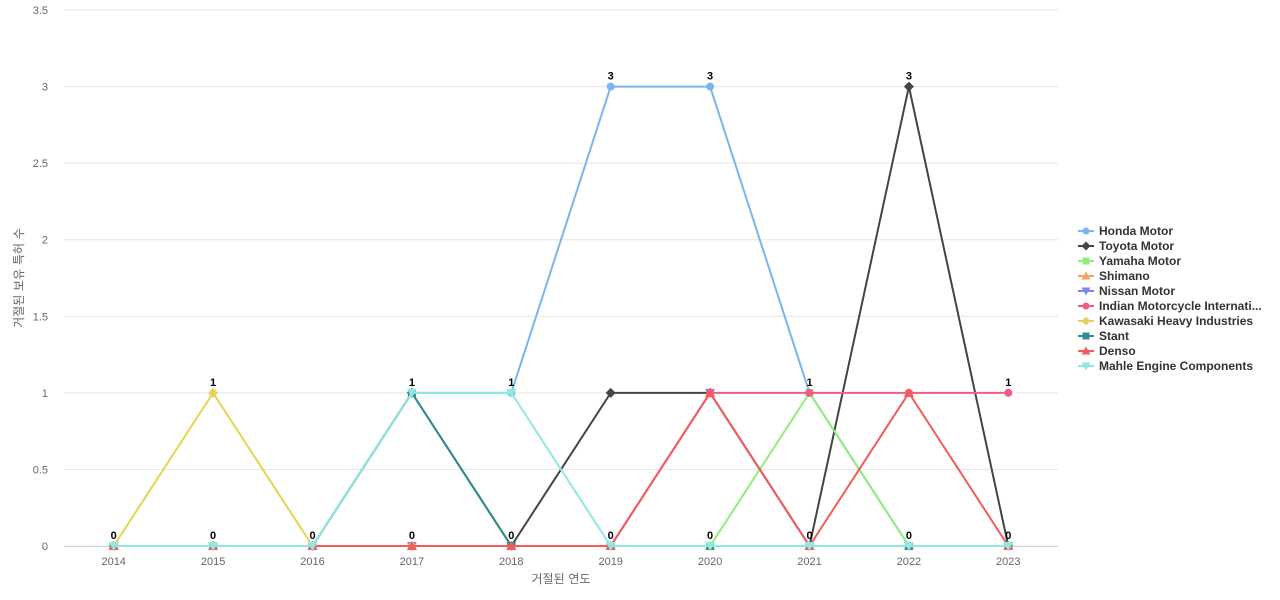 The width and height of the screenshot is (1280, 600). I want to click on y-tick-label: 3, so click(45, 88).